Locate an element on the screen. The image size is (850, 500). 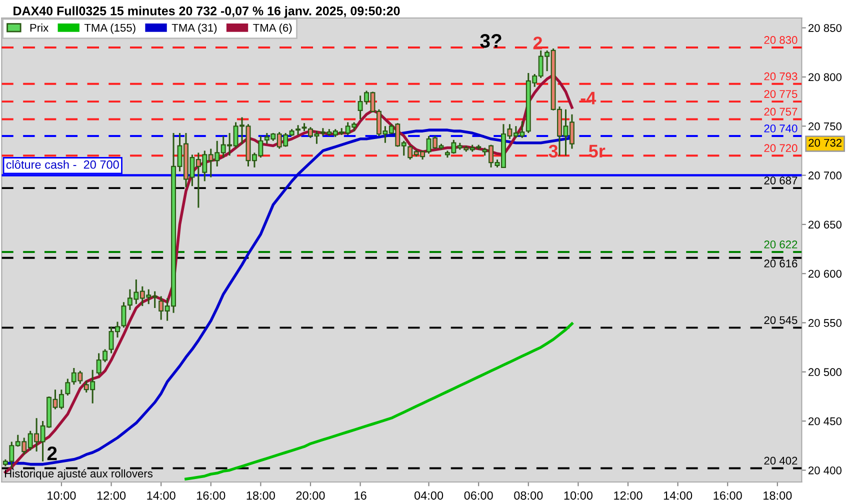
y-tick-label: 20 450 is located at coordinates (825, 421).